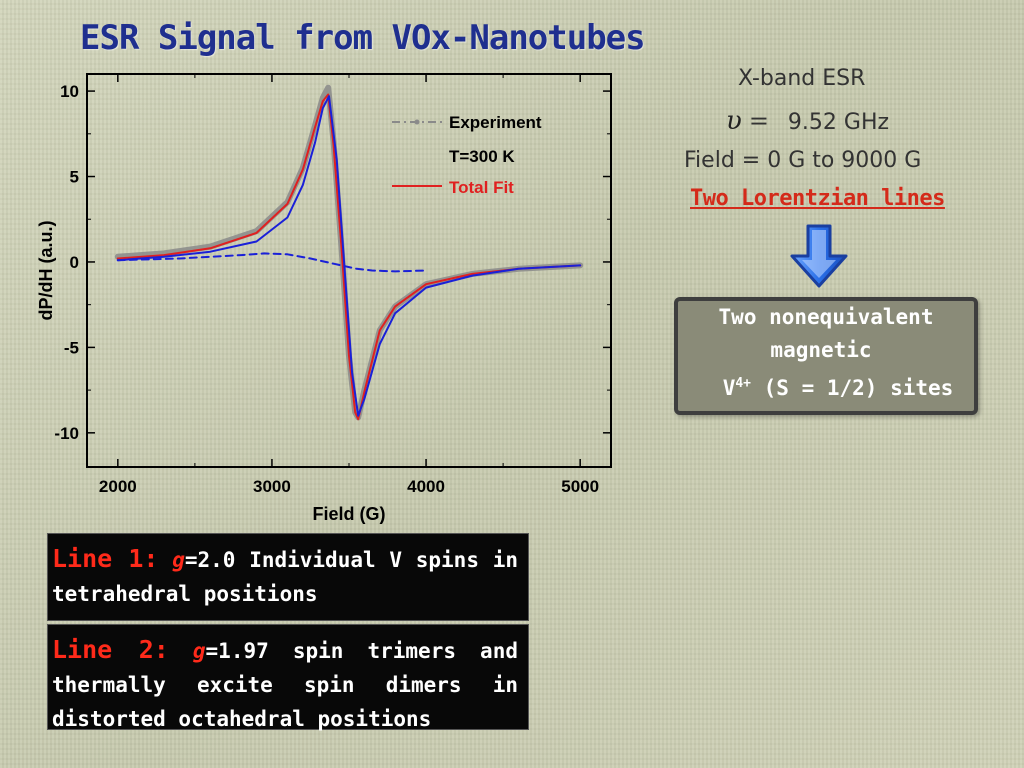 The height and width of the screenshot is (768, 1024). I want to click on nu-symbol: υ, so click(734, 121).